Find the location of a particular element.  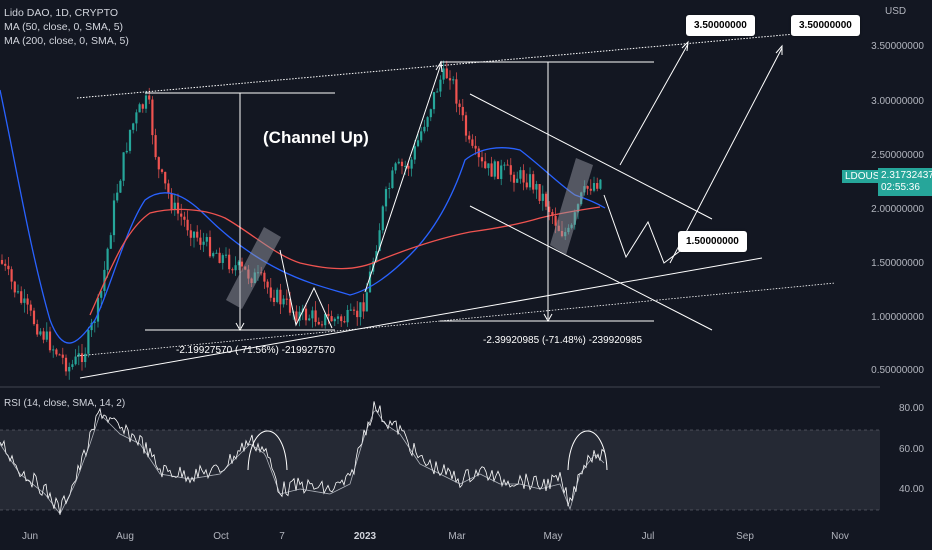

support-dotted-line is located at coordinates (456, 319).